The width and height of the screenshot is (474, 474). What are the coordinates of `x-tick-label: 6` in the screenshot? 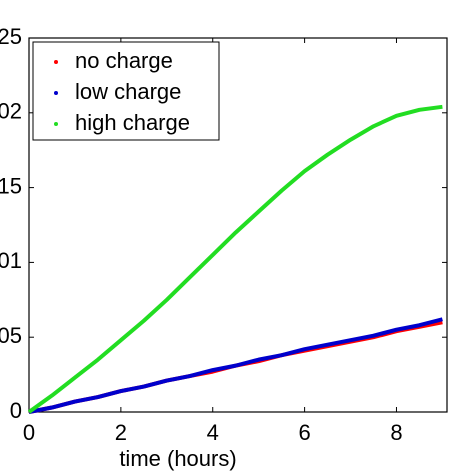 It's located at (304, 432).